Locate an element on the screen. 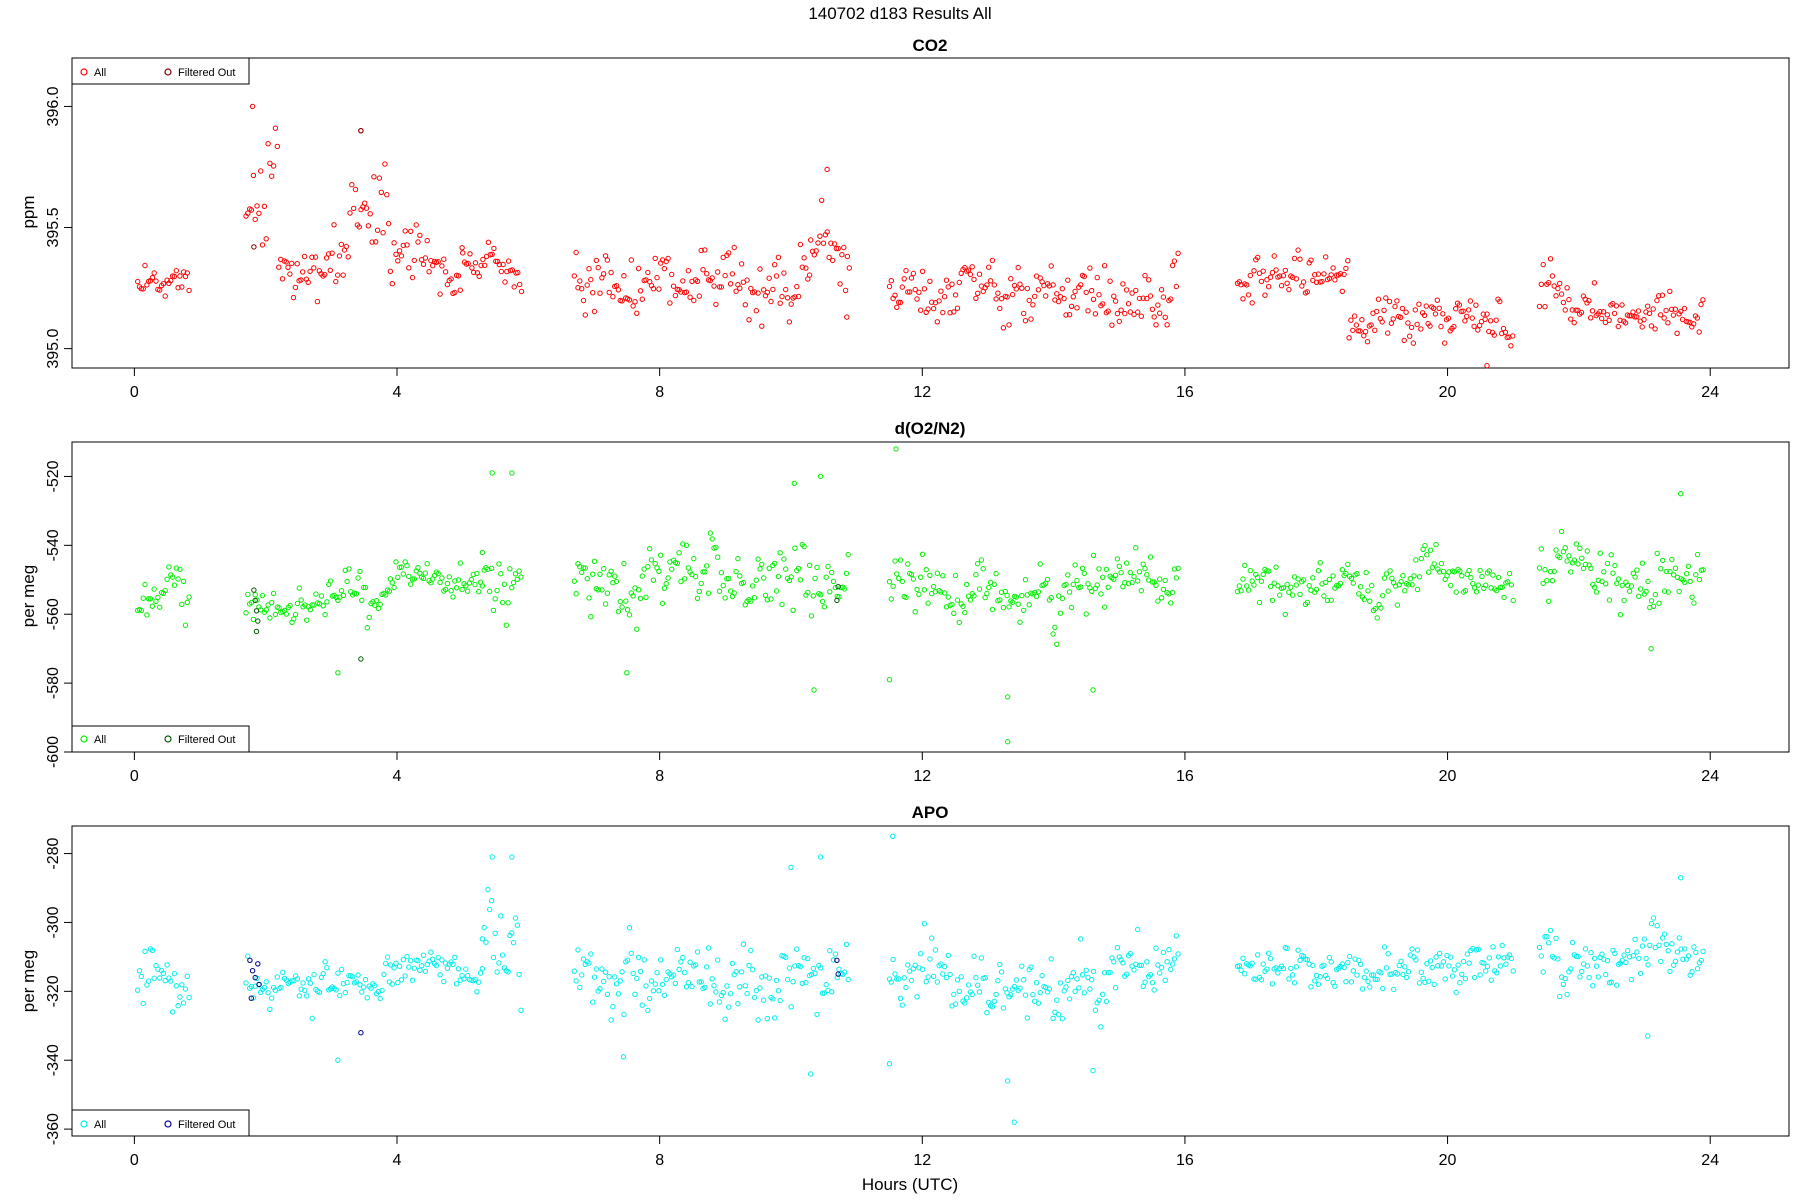 The width and height of the screenshot is (1800, 1200). o2n2-y-tick-label: -520 is located at coordinates (53, 476).